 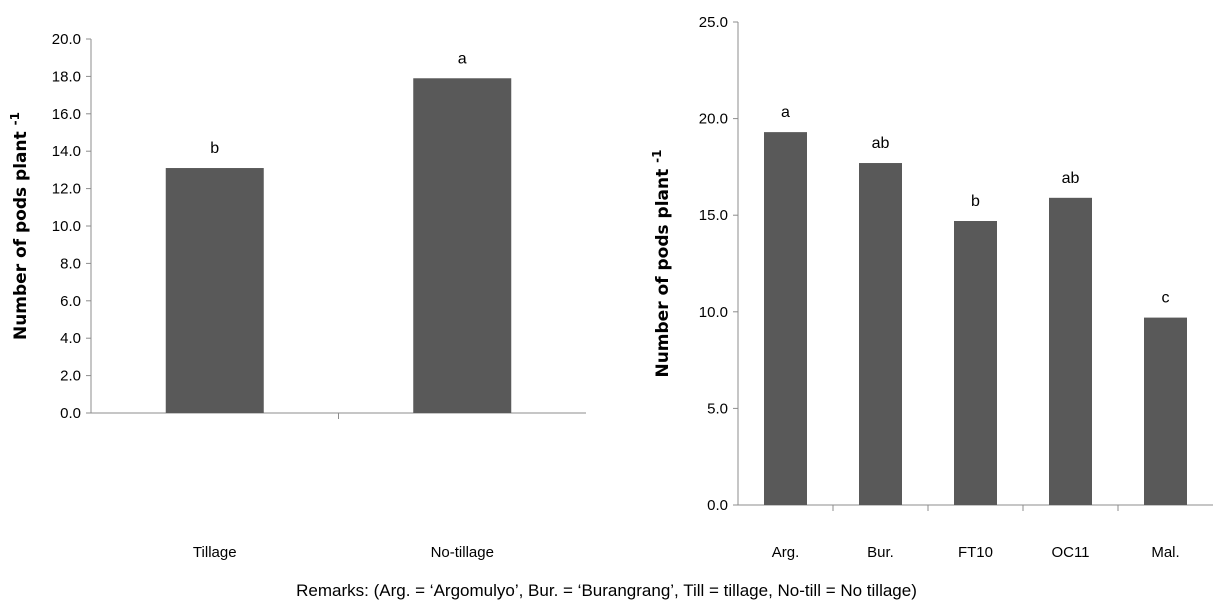 I want to click on right-bar-arg, so click(x=785, y=318).